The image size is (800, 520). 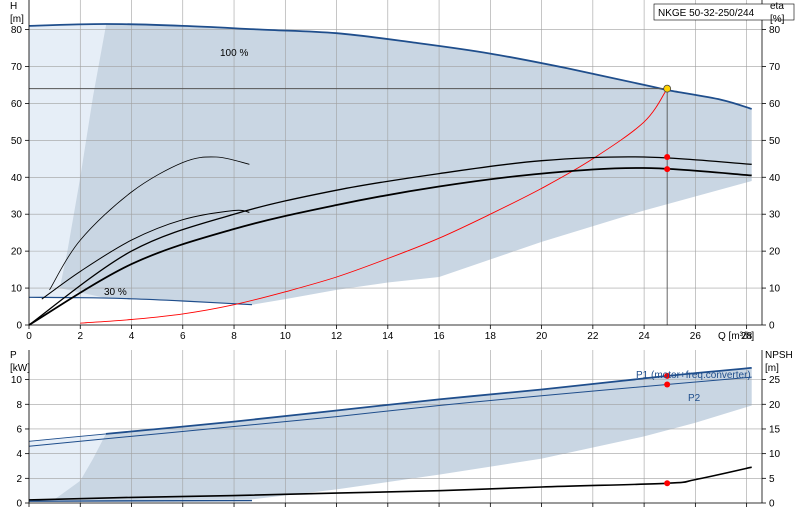 I want to click on p2-curve, so click(x=390, y=411).